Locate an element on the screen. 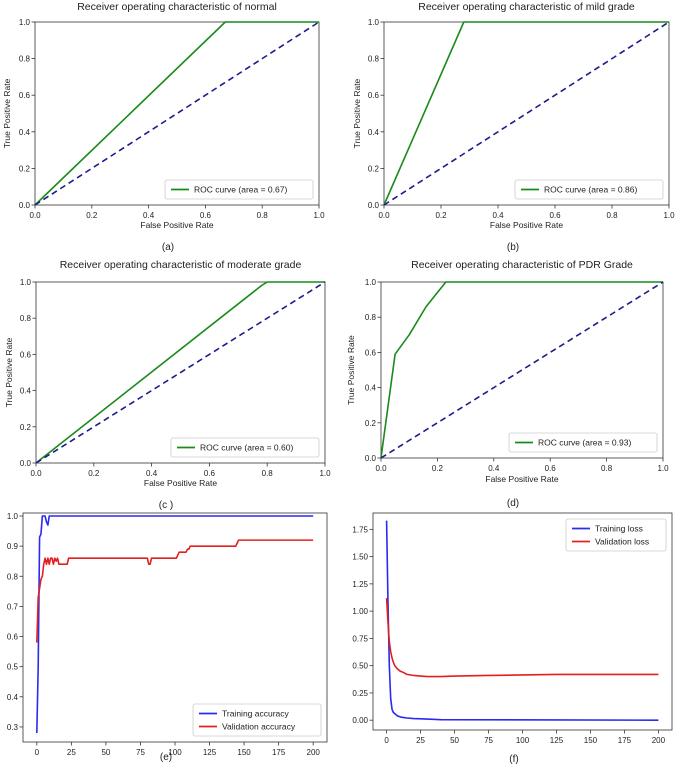 The width and height of the screenshot is (677, 766). legend: ROC curve (area = 0.60) is located at coordinates (245, 447).